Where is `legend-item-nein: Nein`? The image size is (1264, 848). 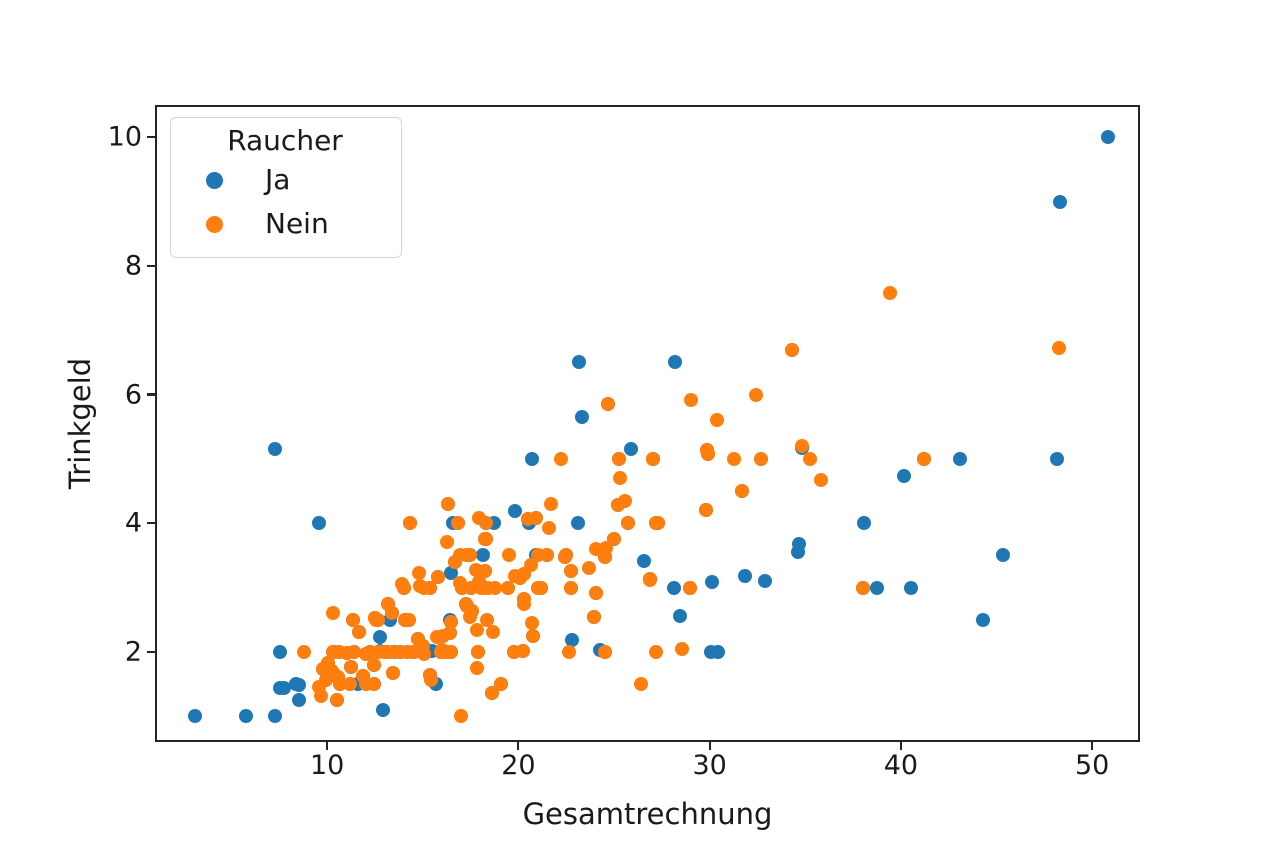
legend-item-nein: Nein is located at coordinates (286, 224).